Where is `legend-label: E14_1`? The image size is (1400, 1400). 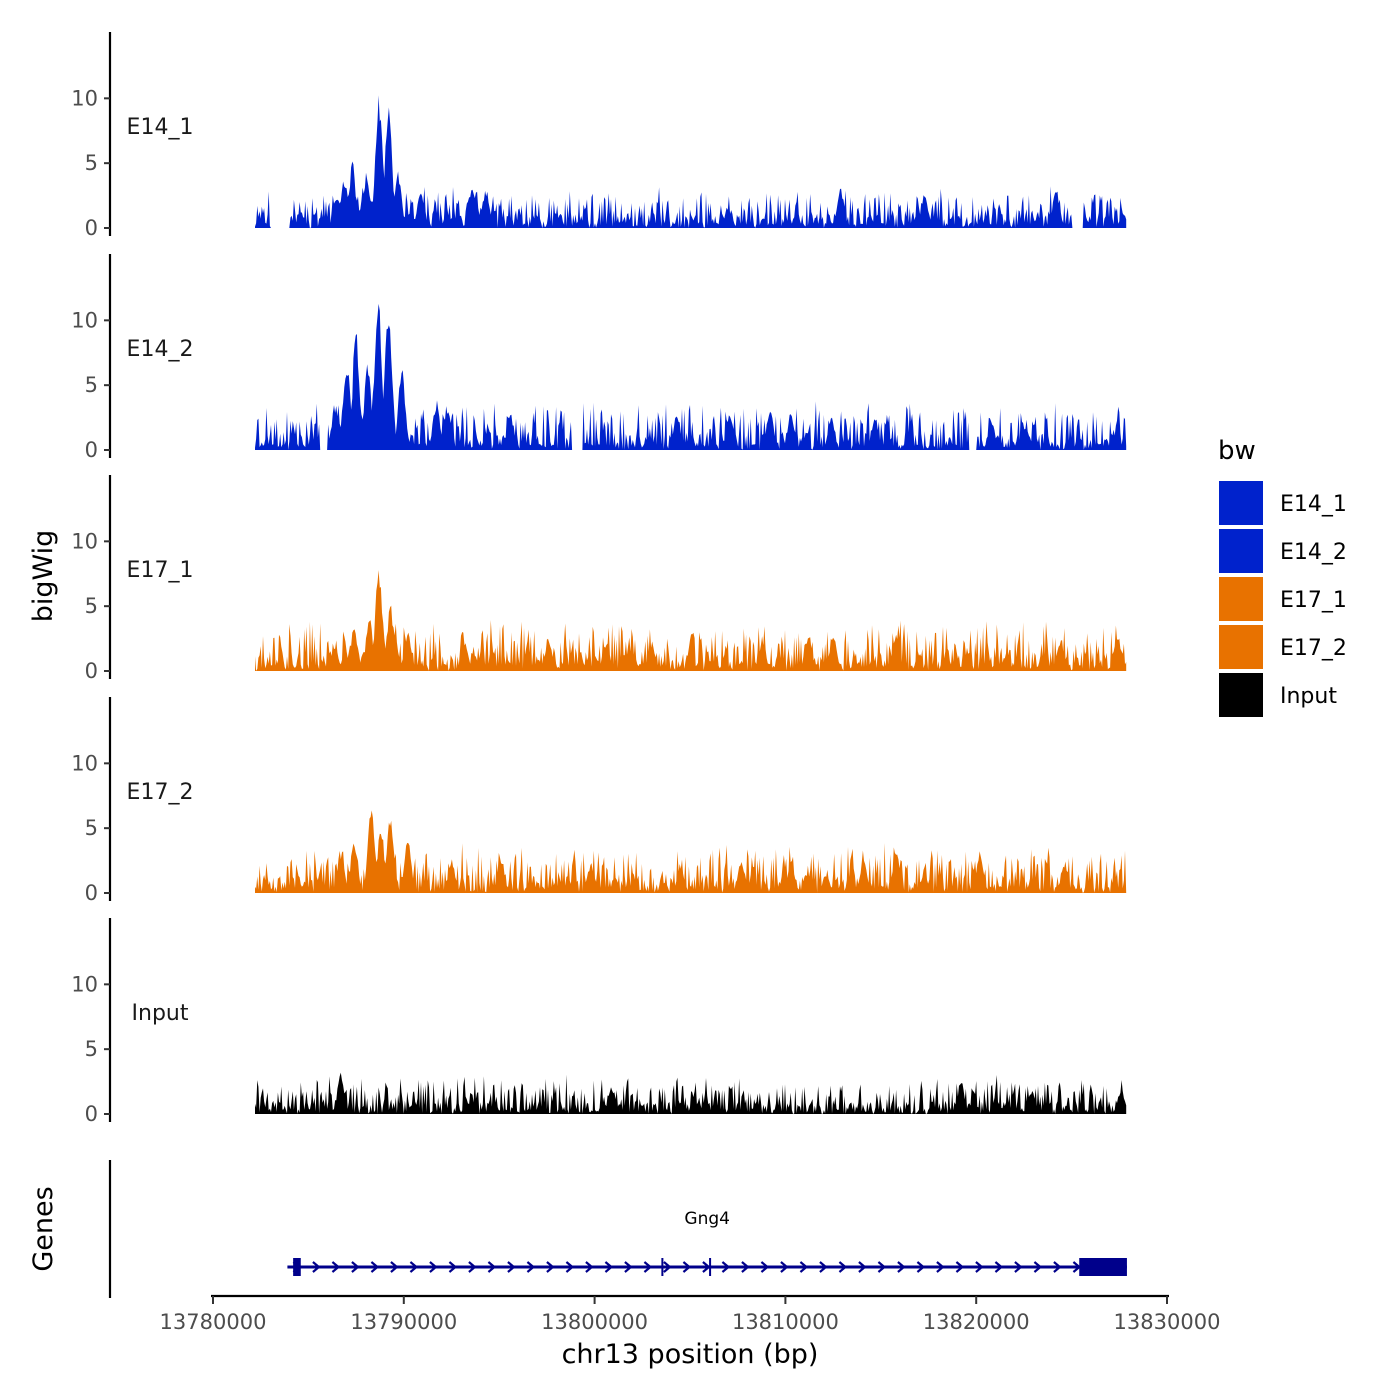 legend-label: E14_1 is located at coordinates (1313, 504).